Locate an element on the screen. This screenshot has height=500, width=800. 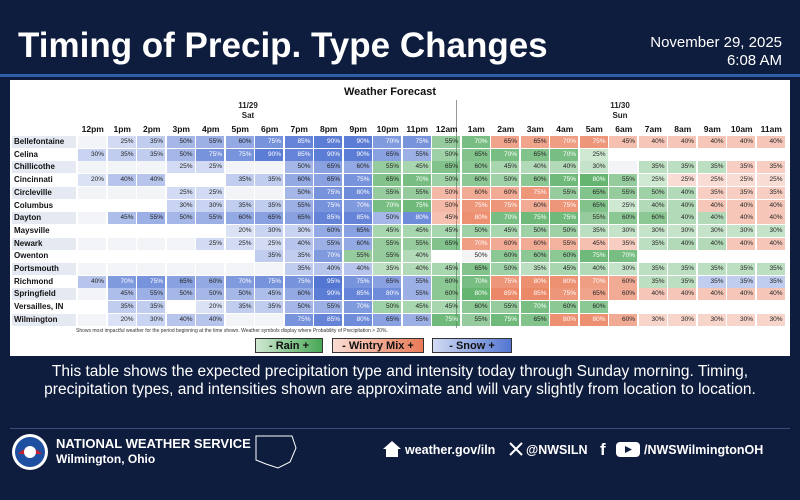
social-handle: /NWSWilmingtonOH is located at coordinates (704, 450).